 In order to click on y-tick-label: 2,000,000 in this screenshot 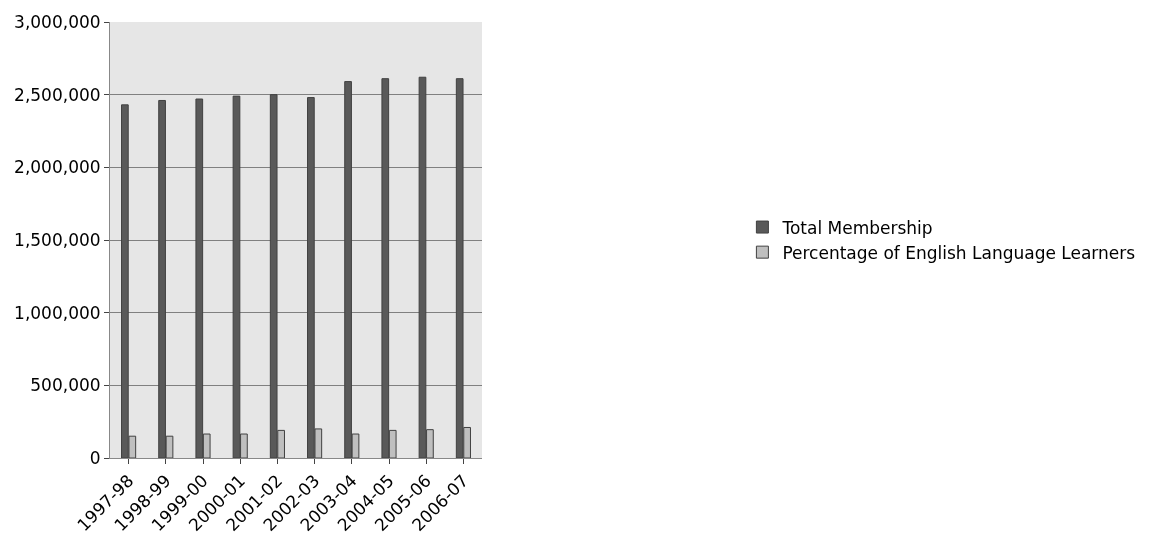, I will do `click(57, 167)`.